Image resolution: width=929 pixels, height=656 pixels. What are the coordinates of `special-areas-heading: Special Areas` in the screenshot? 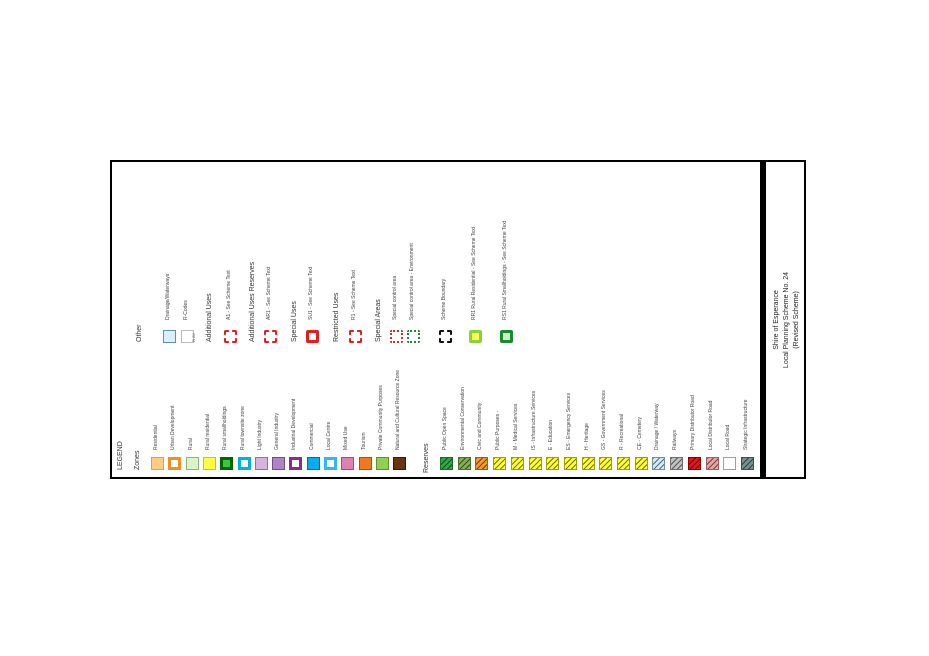 It's located at (378, 320).